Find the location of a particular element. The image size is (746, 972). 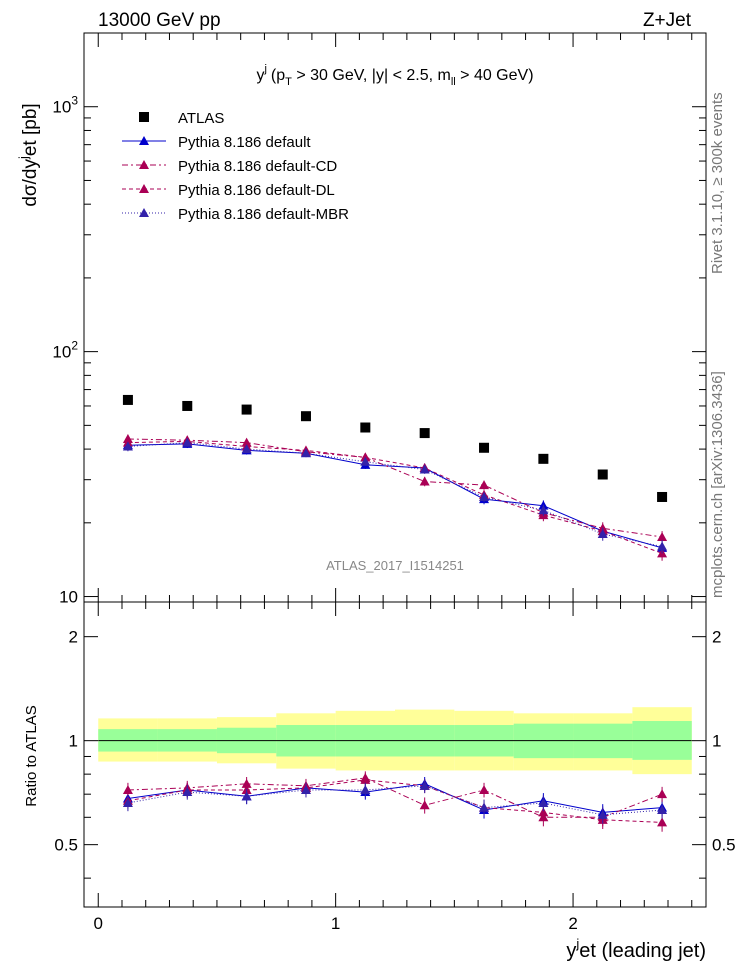

main-ytick-label-exp: 3 is located at coordinates (74, 101).